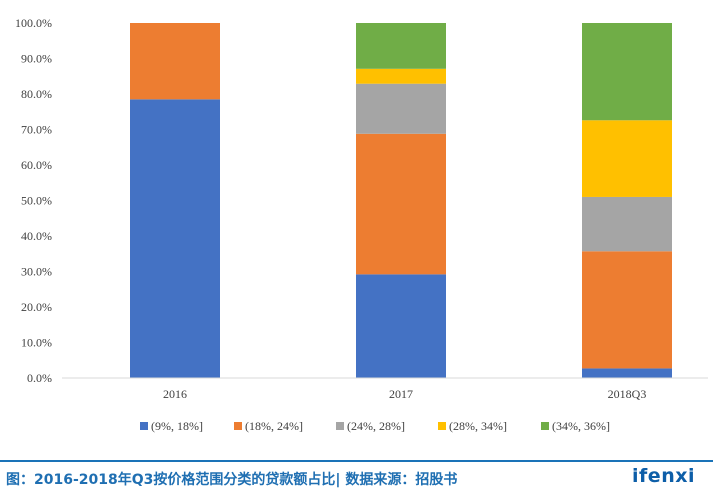 This screenshot has width=713, height=493. I want to click on y-tick-label: 60.0%, so click(36, 165).